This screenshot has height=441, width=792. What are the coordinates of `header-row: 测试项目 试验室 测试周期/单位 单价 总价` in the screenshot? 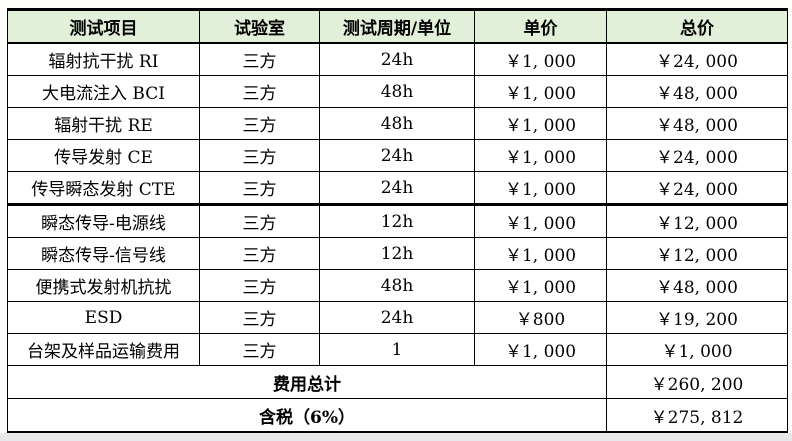 It's located at (397, 26).